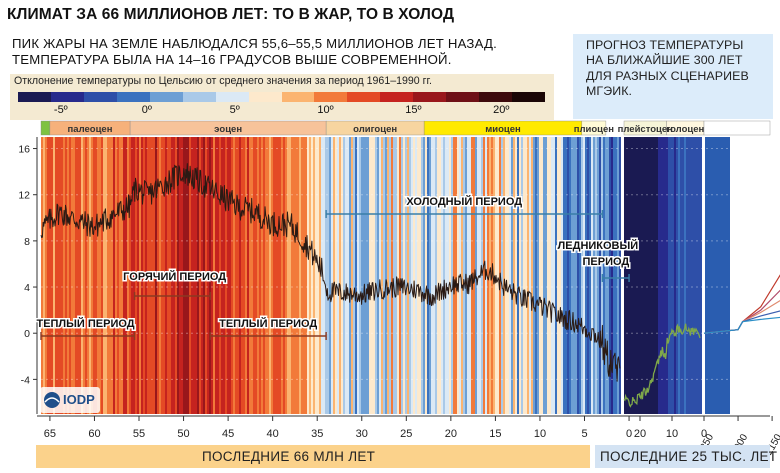  I want to click on temperature-curve-25kyr, so click(662, 365).